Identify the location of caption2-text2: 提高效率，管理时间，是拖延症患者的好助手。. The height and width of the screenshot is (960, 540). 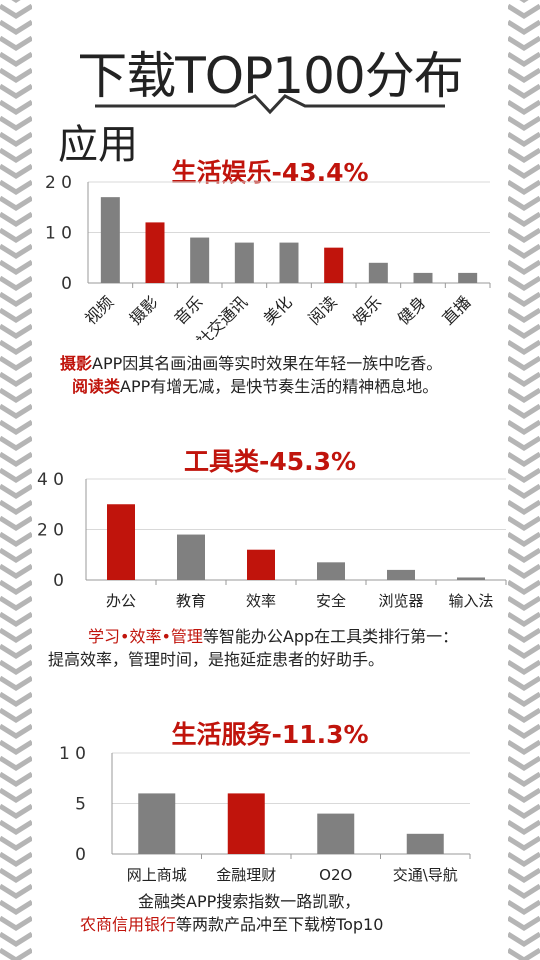
(216, 659).